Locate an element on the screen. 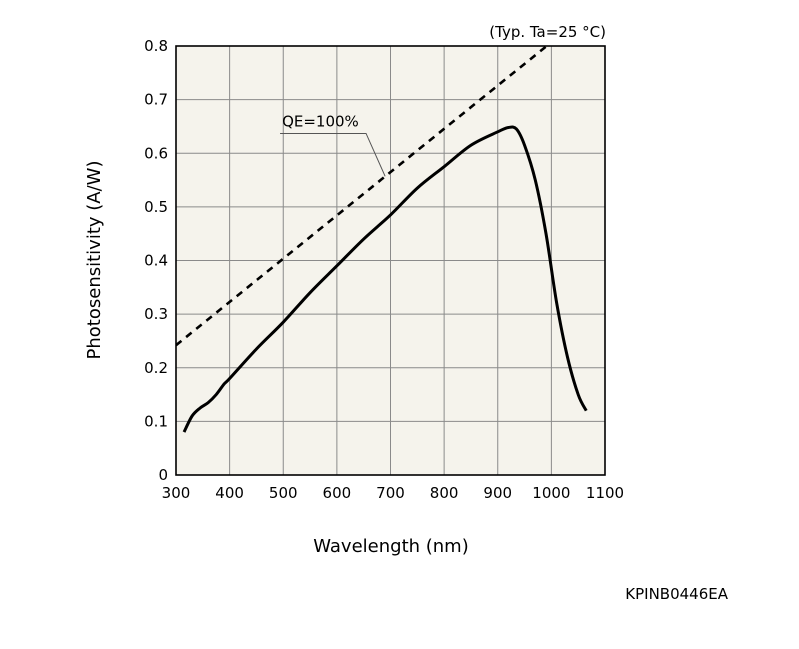 This screenshot has width=799, height=649. x-tick-label: 400 is located at coordinates (229, 493).